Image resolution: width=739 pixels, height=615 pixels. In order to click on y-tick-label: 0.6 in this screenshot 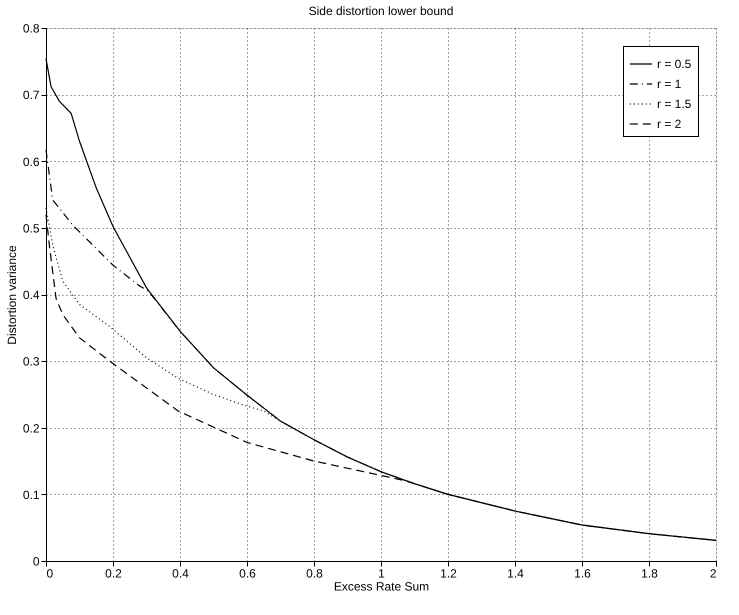, I will do `click(31, 161)`.